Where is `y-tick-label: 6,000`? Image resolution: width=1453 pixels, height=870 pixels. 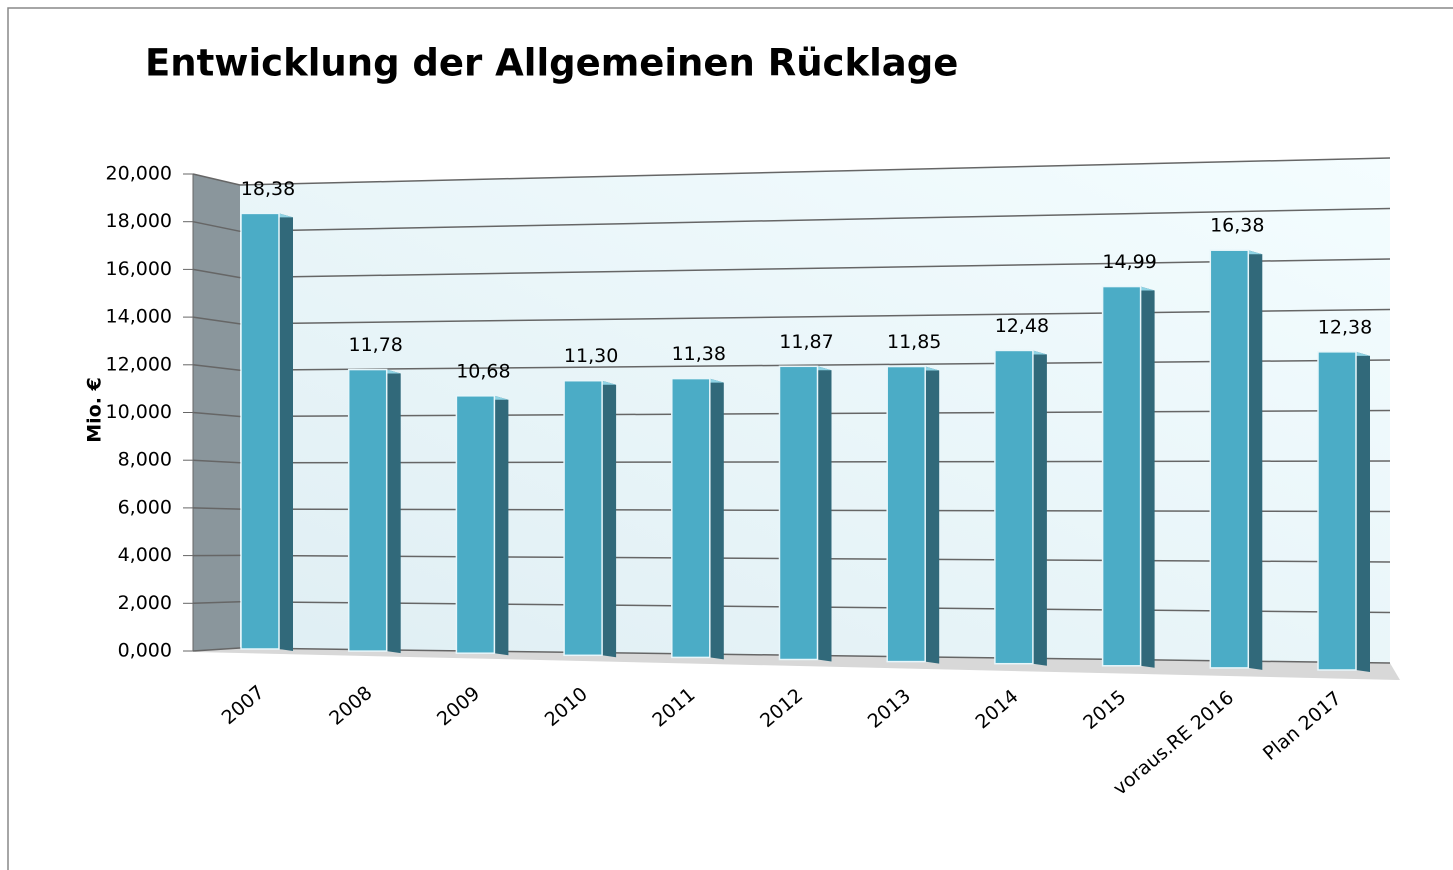
y-tick-label: 6,000 is located at coordinates (145, 507).